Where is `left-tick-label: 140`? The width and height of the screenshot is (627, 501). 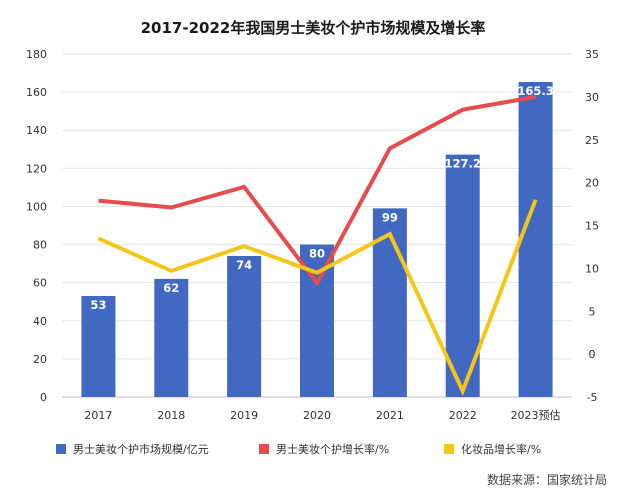 left-tick-label: 140 is located at coordinates (36, 130).